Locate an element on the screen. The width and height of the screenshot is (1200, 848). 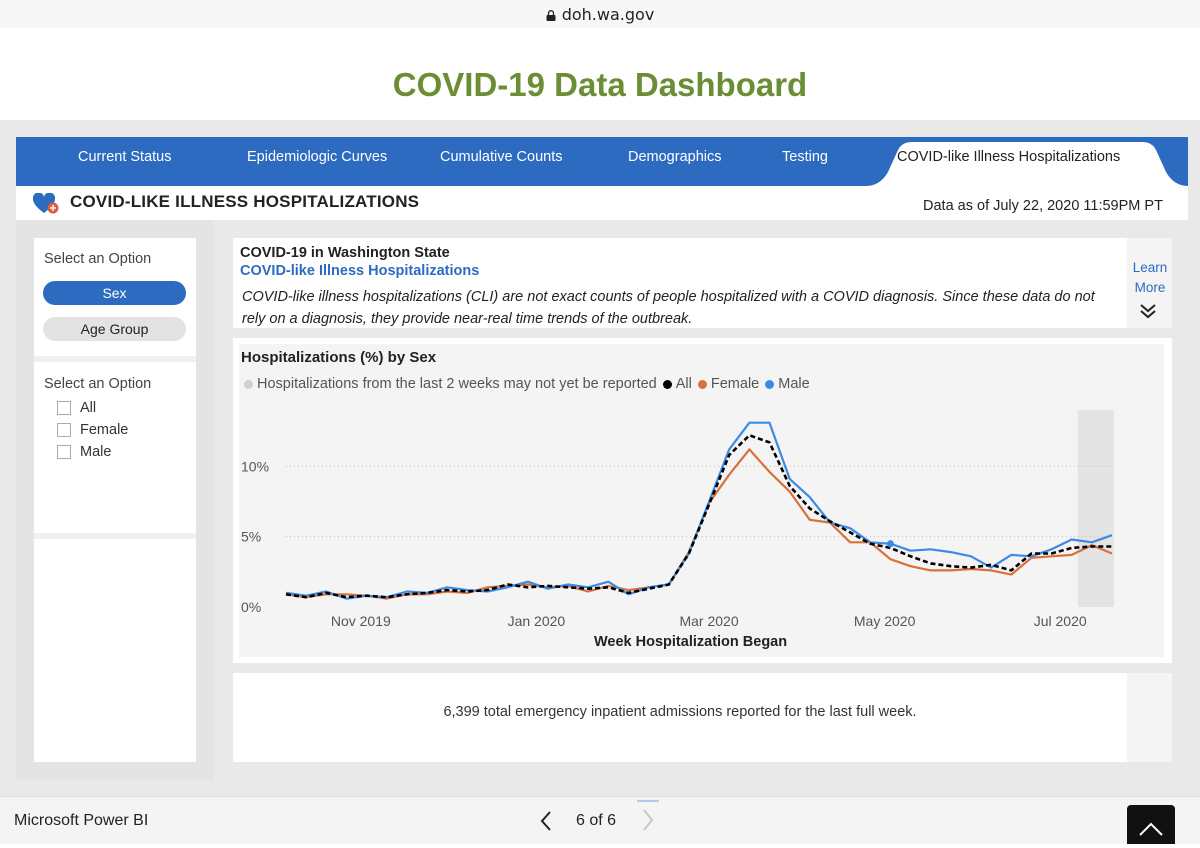
info-heading: COVID-19 in Washington State is located at coordinates (345, 253).